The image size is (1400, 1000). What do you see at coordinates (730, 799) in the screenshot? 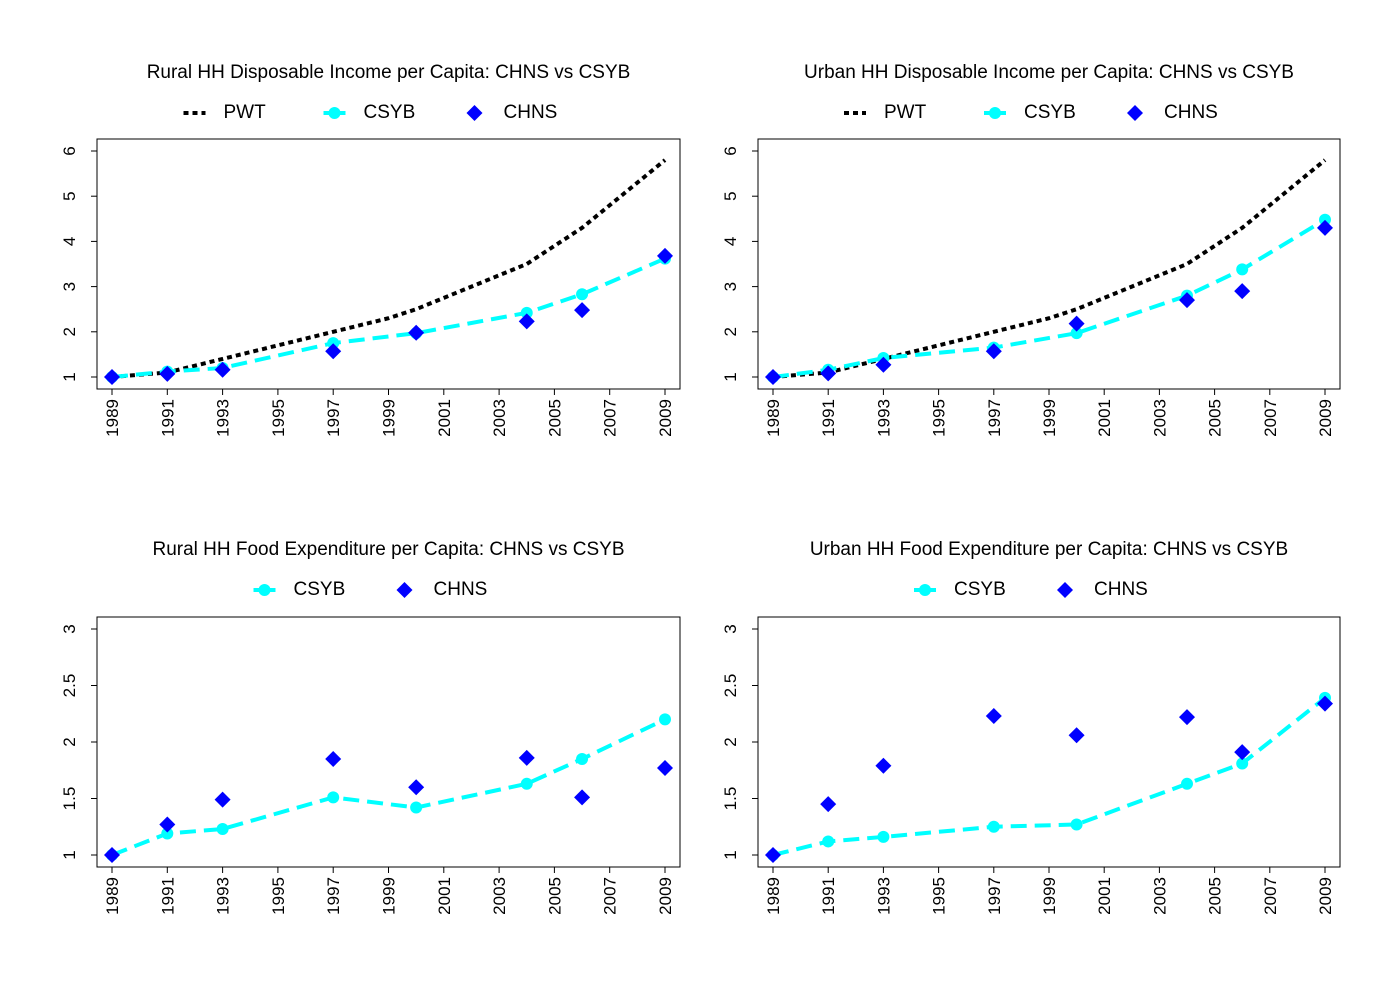
I see `y-tick-label: 1.5` at bounding box center [730, 799].